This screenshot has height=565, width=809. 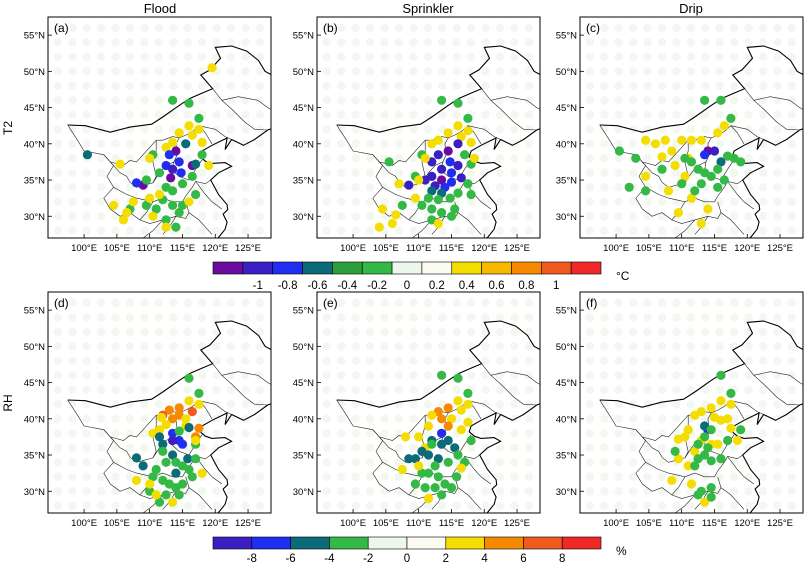 What do you see at coordinates (330, 303) in the screenshot?
I see `panel-label: (e)` at bounding box center [330, 303].